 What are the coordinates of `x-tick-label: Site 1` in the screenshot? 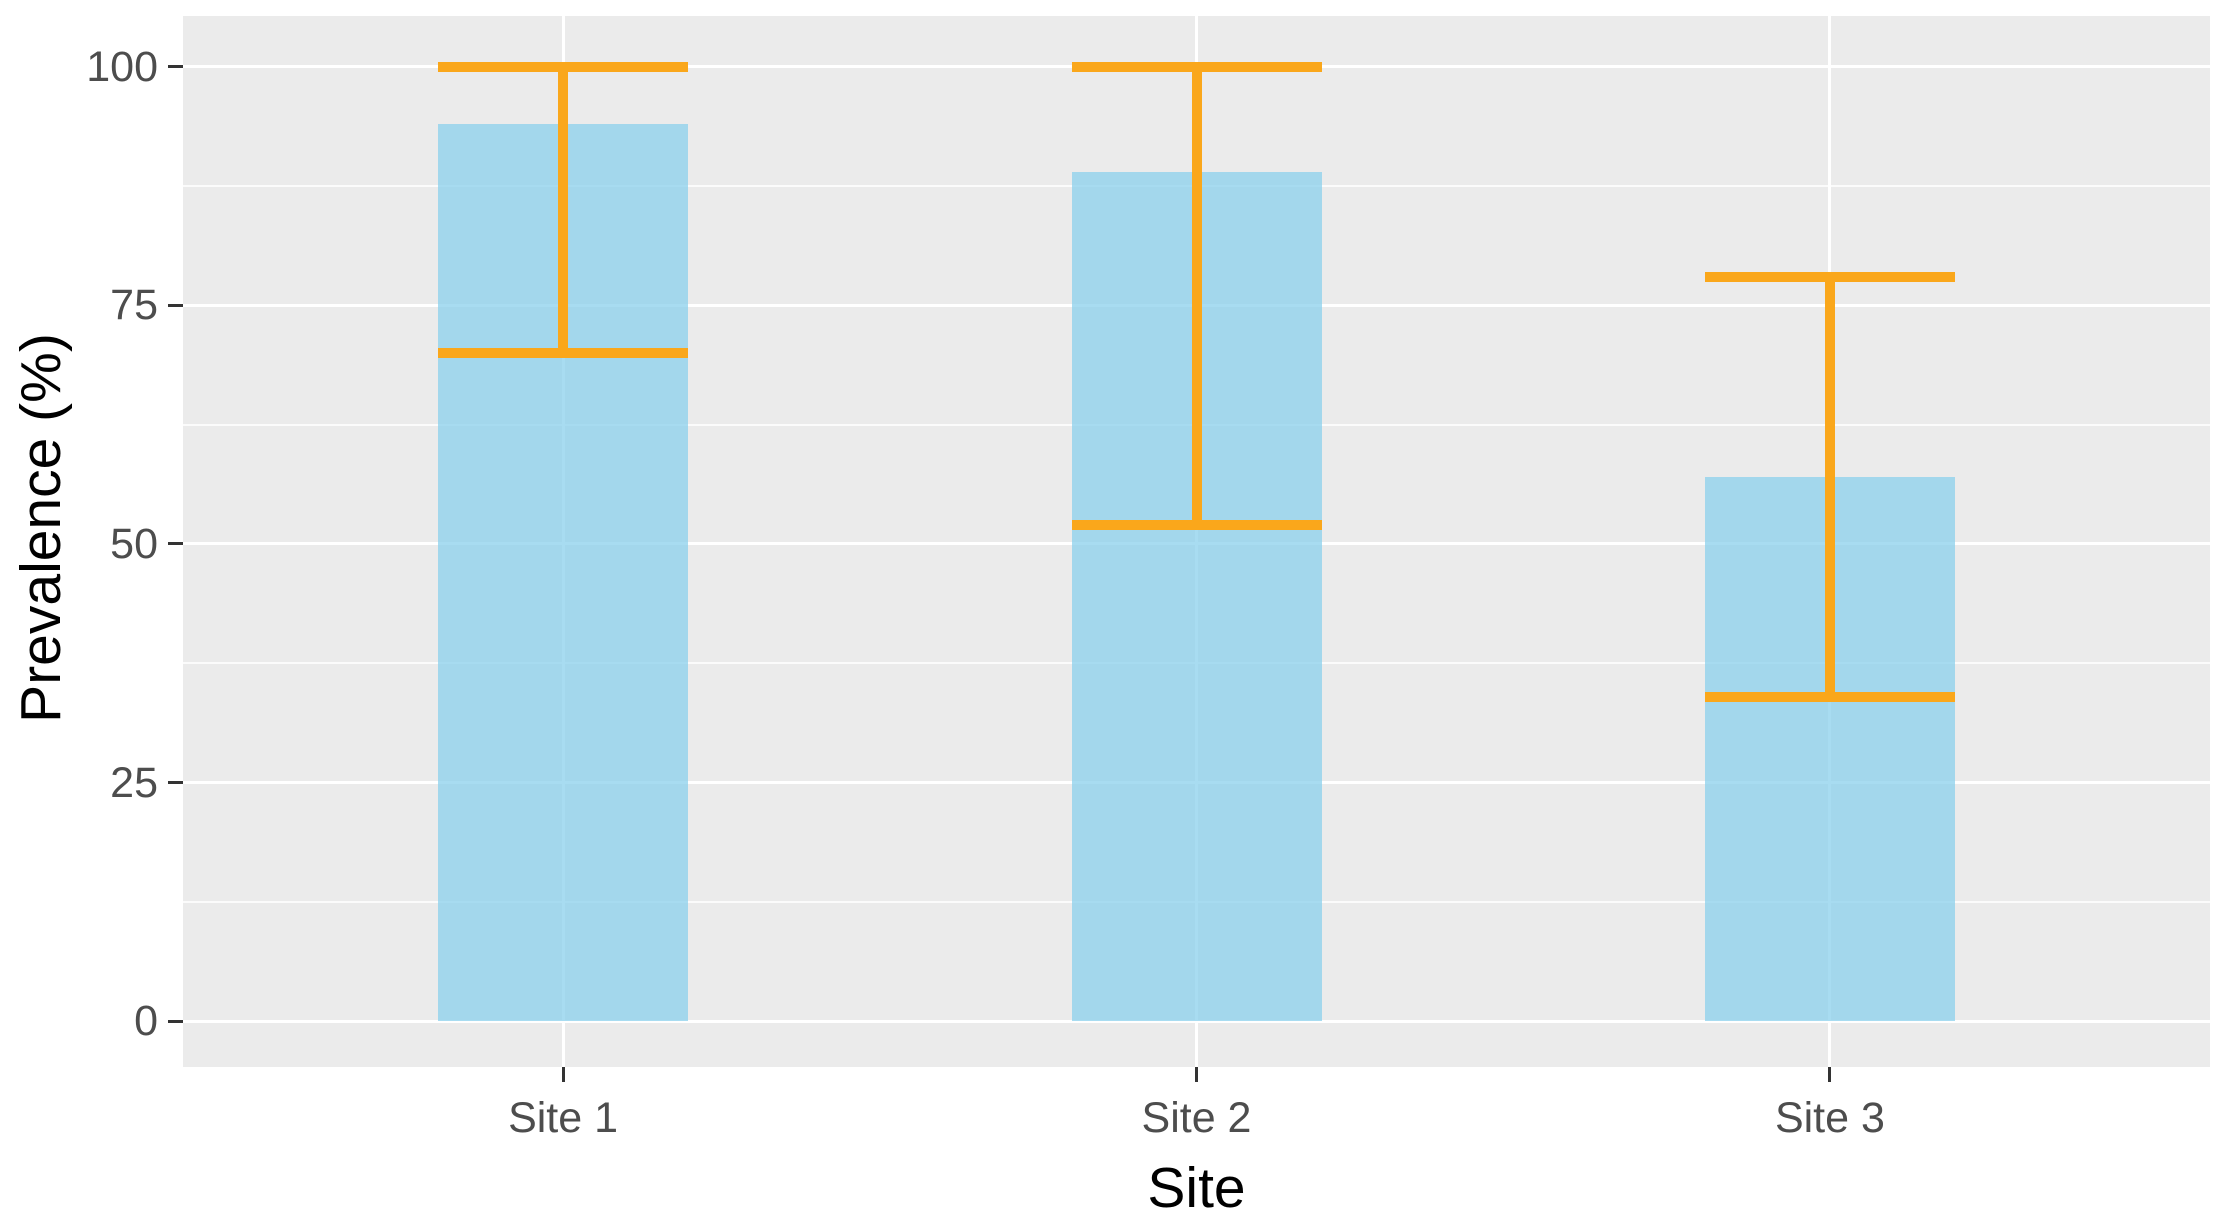 It's located at (563, 1118).